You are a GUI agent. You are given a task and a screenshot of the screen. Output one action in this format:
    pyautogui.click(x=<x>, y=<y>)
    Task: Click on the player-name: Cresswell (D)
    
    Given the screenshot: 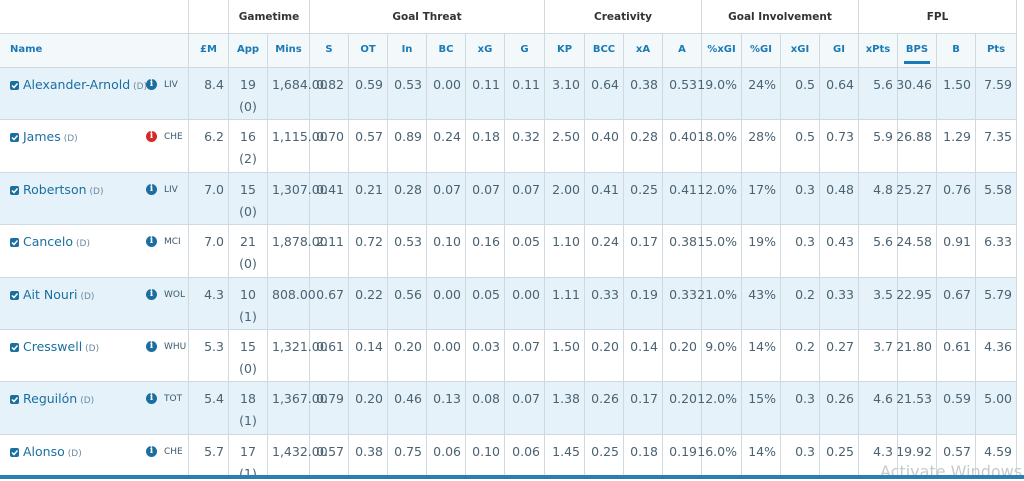 What is the action you would take?
    pyautogui.click(x=61, y=346)
    